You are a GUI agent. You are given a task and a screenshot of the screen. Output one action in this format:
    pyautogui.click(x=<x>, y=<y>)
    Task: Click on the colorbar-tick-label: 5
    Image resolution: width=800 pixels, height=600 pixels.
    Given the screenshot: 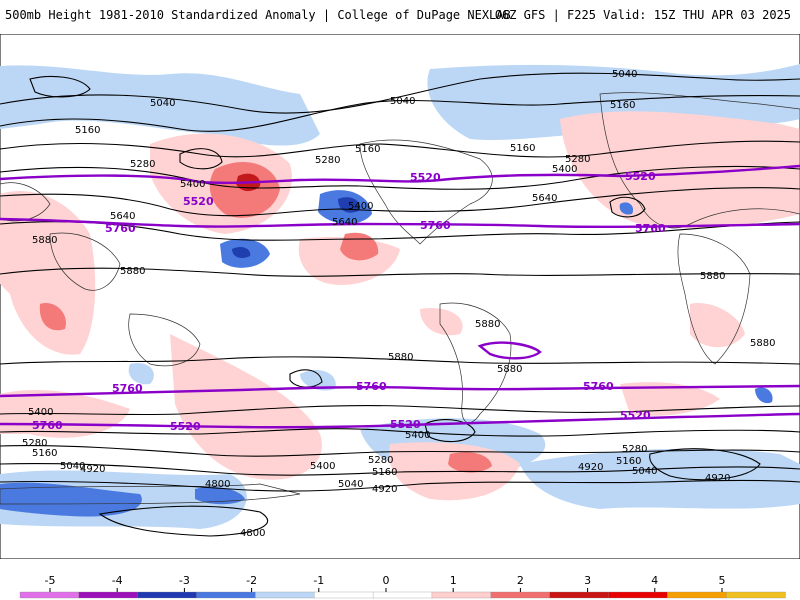 What is the action you would take?
    pyautogui.click(x=722, y=580)
    